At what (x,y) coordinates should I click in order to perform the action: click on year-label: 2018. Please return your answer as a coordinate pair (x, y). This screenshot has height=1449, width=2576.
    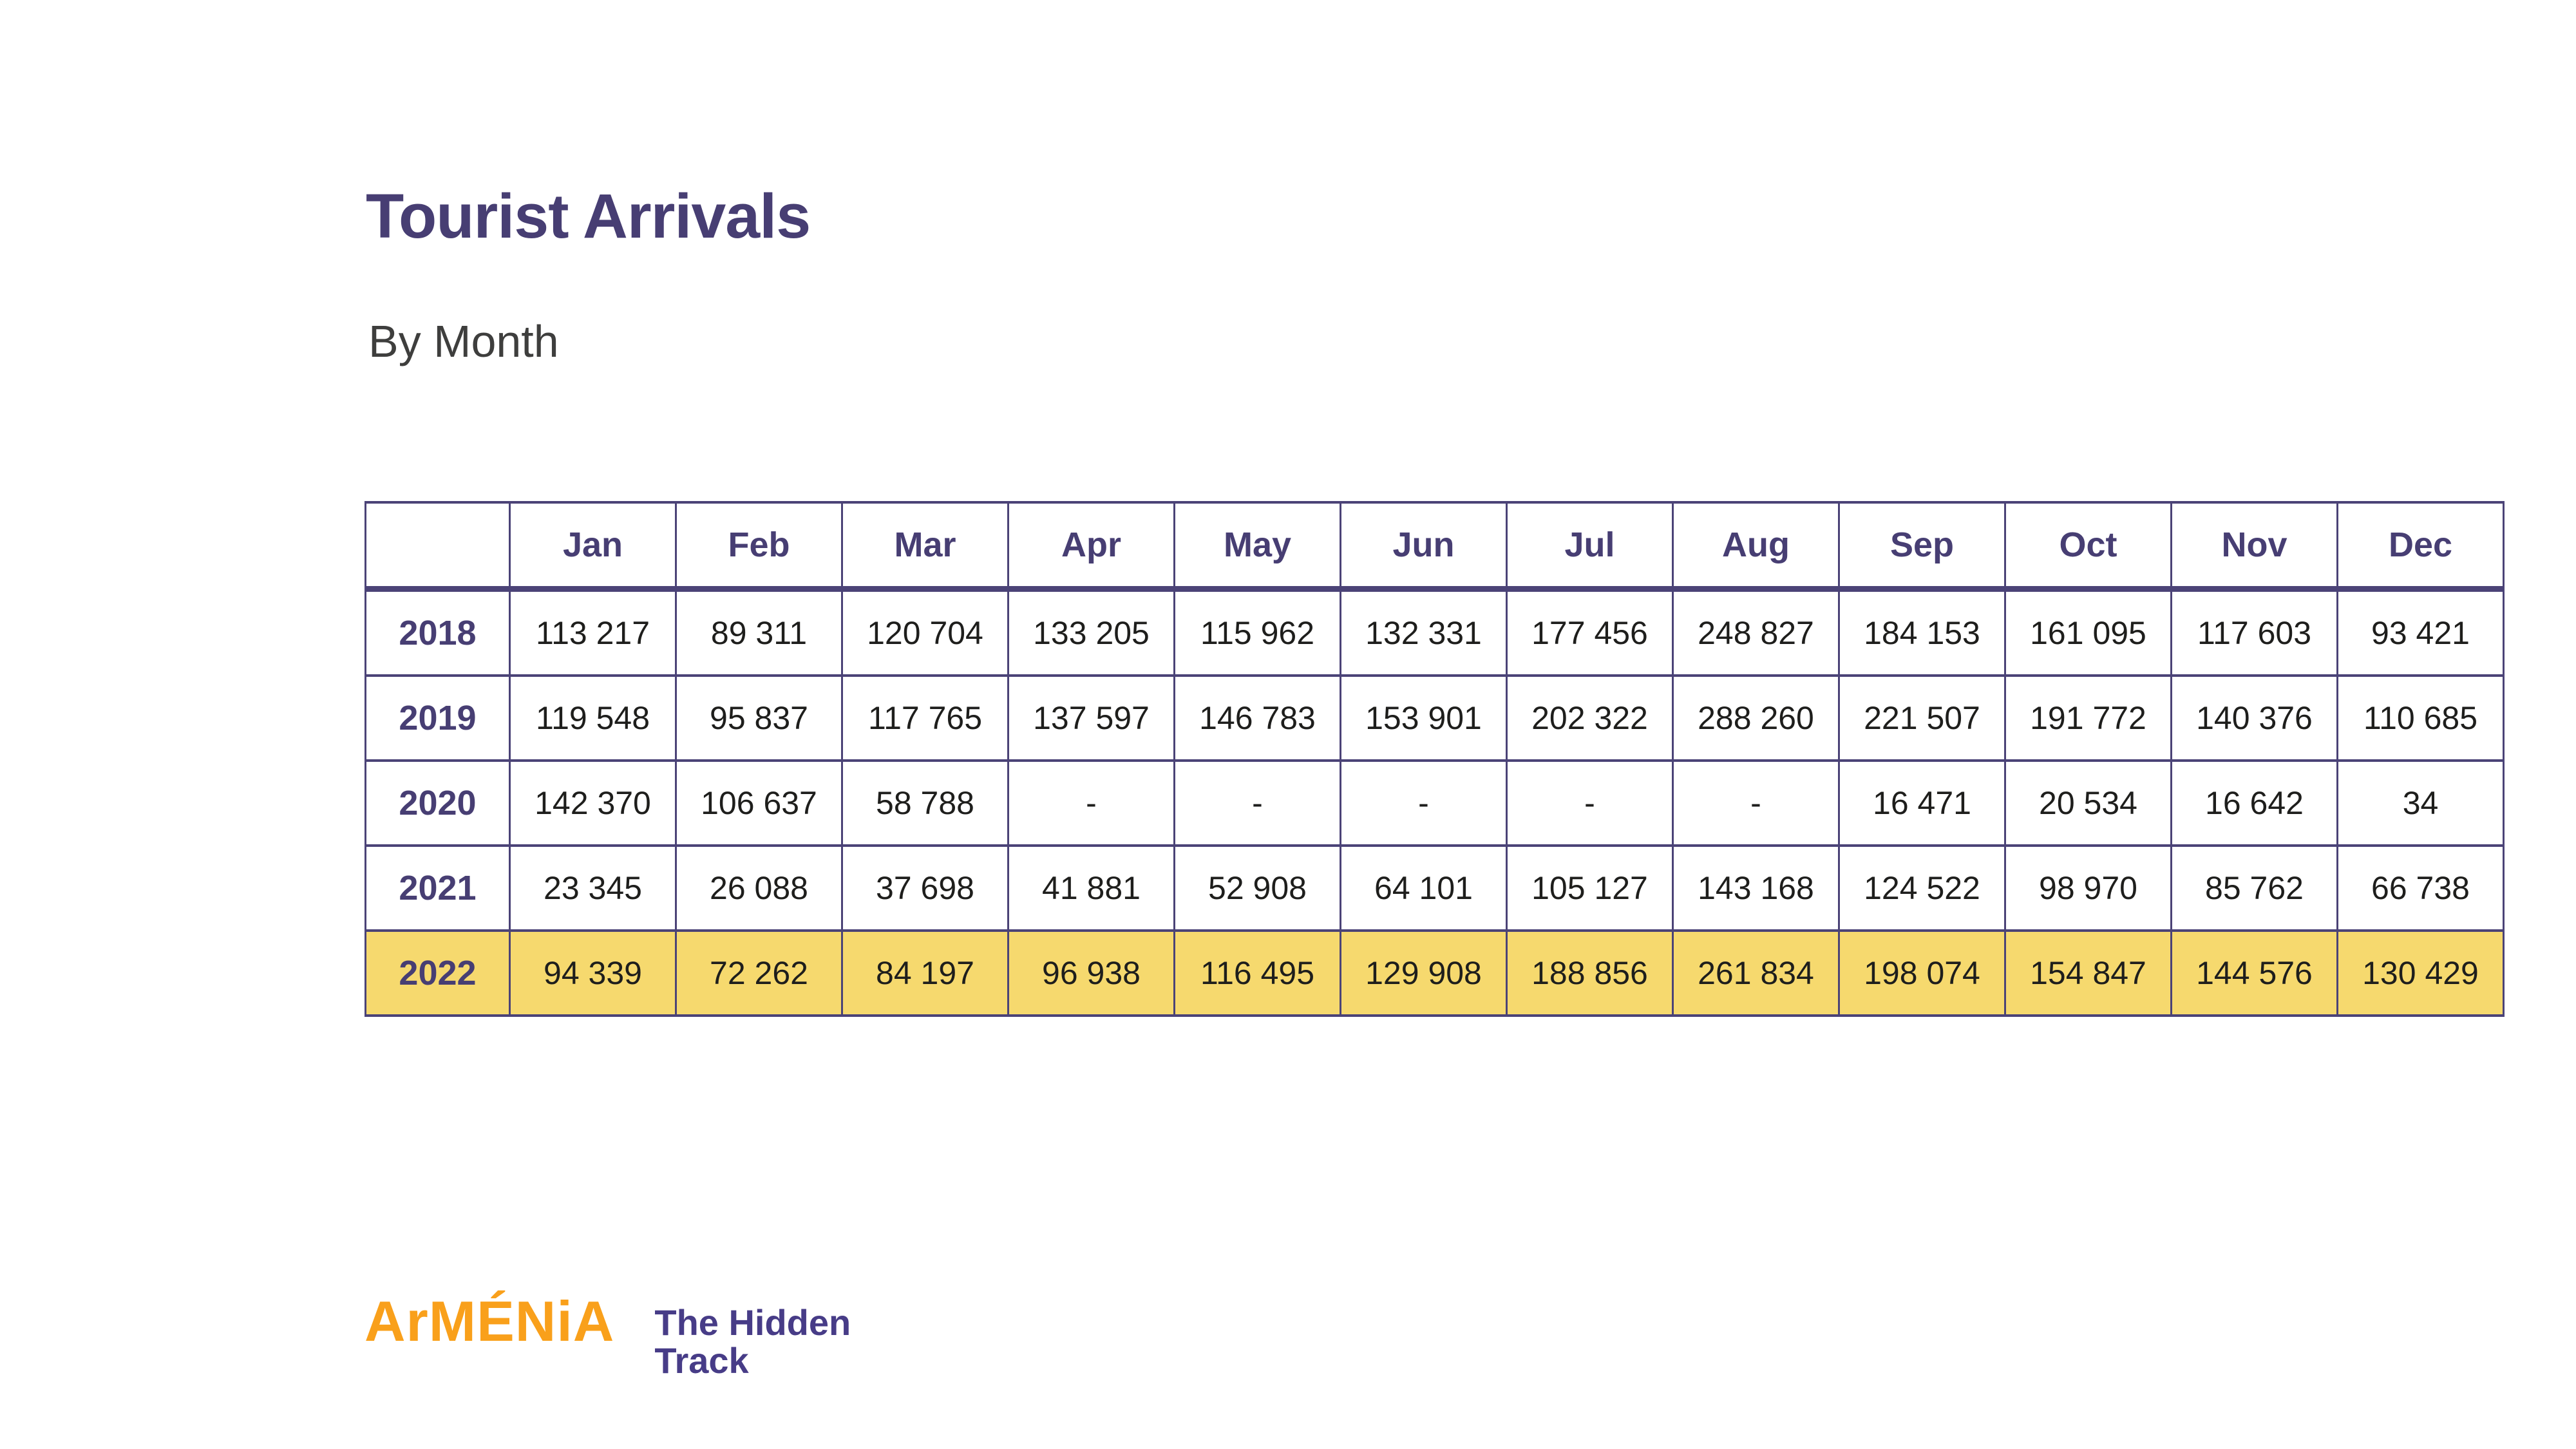
    Looking at the image, I should click on (438, 632).